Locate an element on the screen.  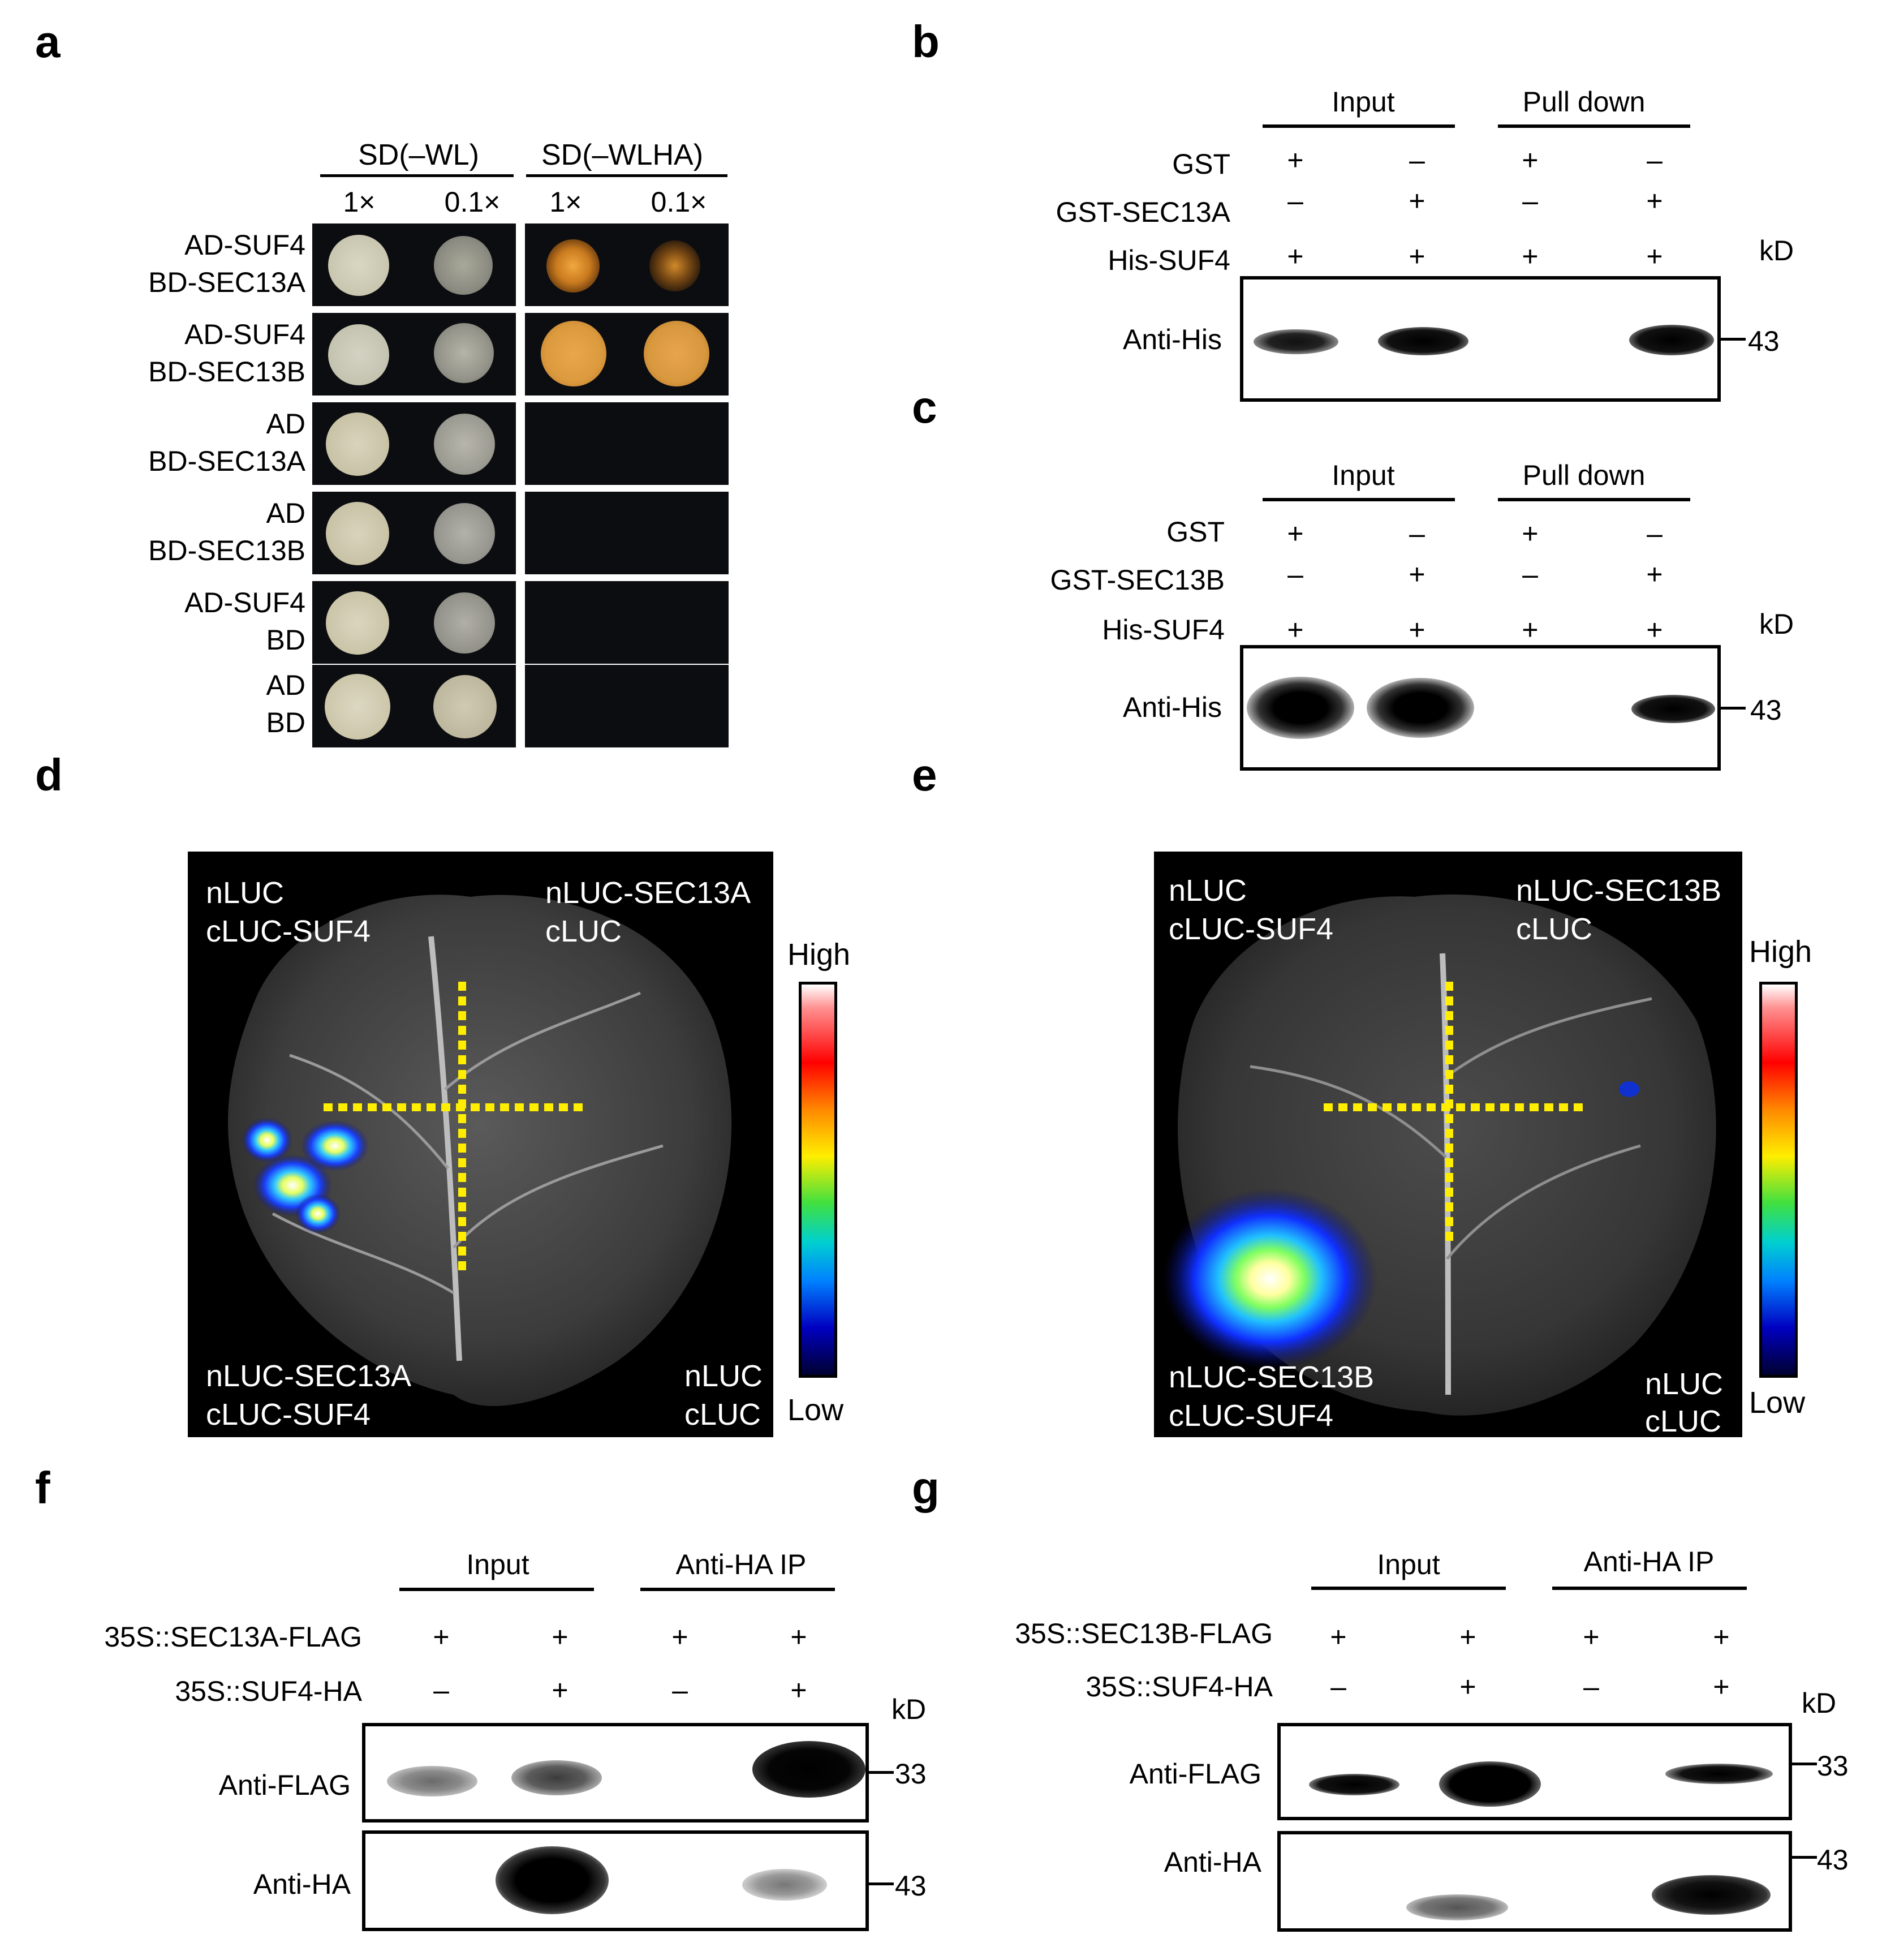
media-bracket-wl is located at coordinates (417, 175).